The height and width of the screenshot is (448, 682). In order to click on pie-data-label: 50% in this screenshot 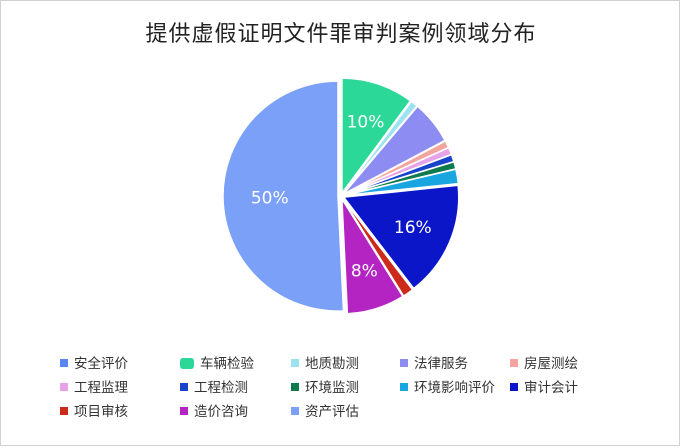, I will do `click(270, 199)`.